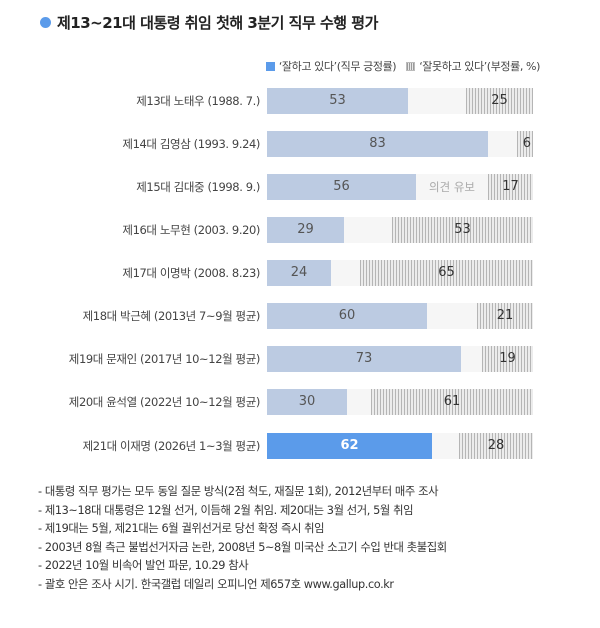  I want to click on row-label: 제14대 김영삼 (1993. 9.24), so click(191, 144).